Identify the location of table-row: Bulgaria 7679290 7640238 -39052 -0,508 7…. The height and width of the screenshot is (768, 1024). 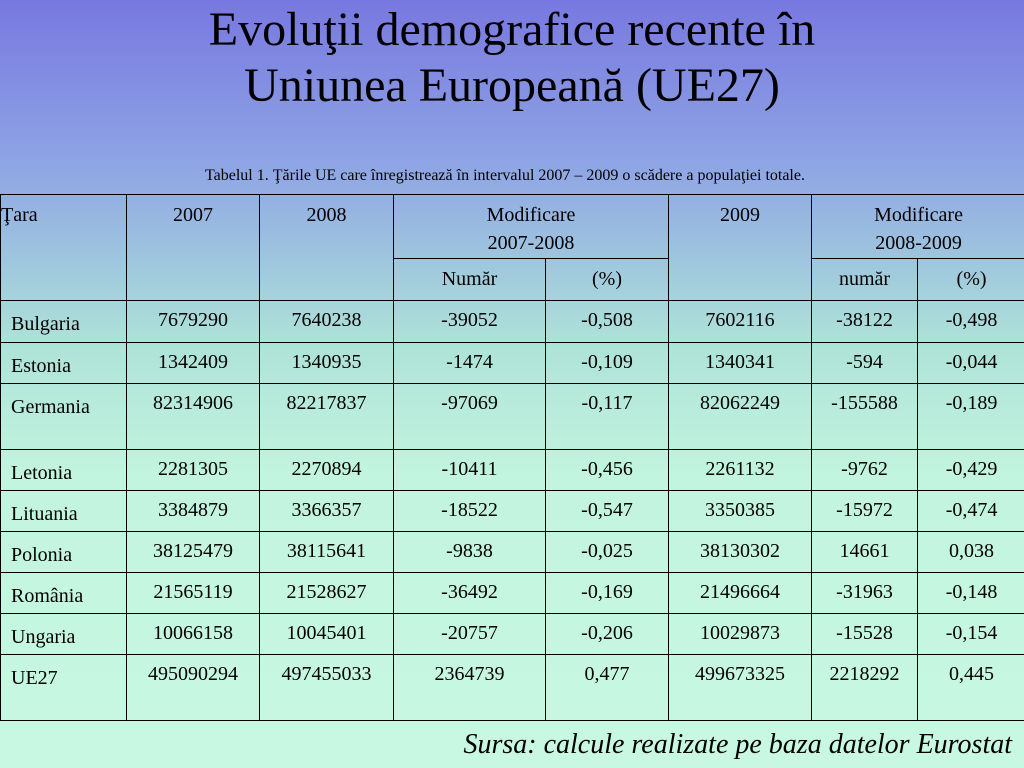
(512, 321).